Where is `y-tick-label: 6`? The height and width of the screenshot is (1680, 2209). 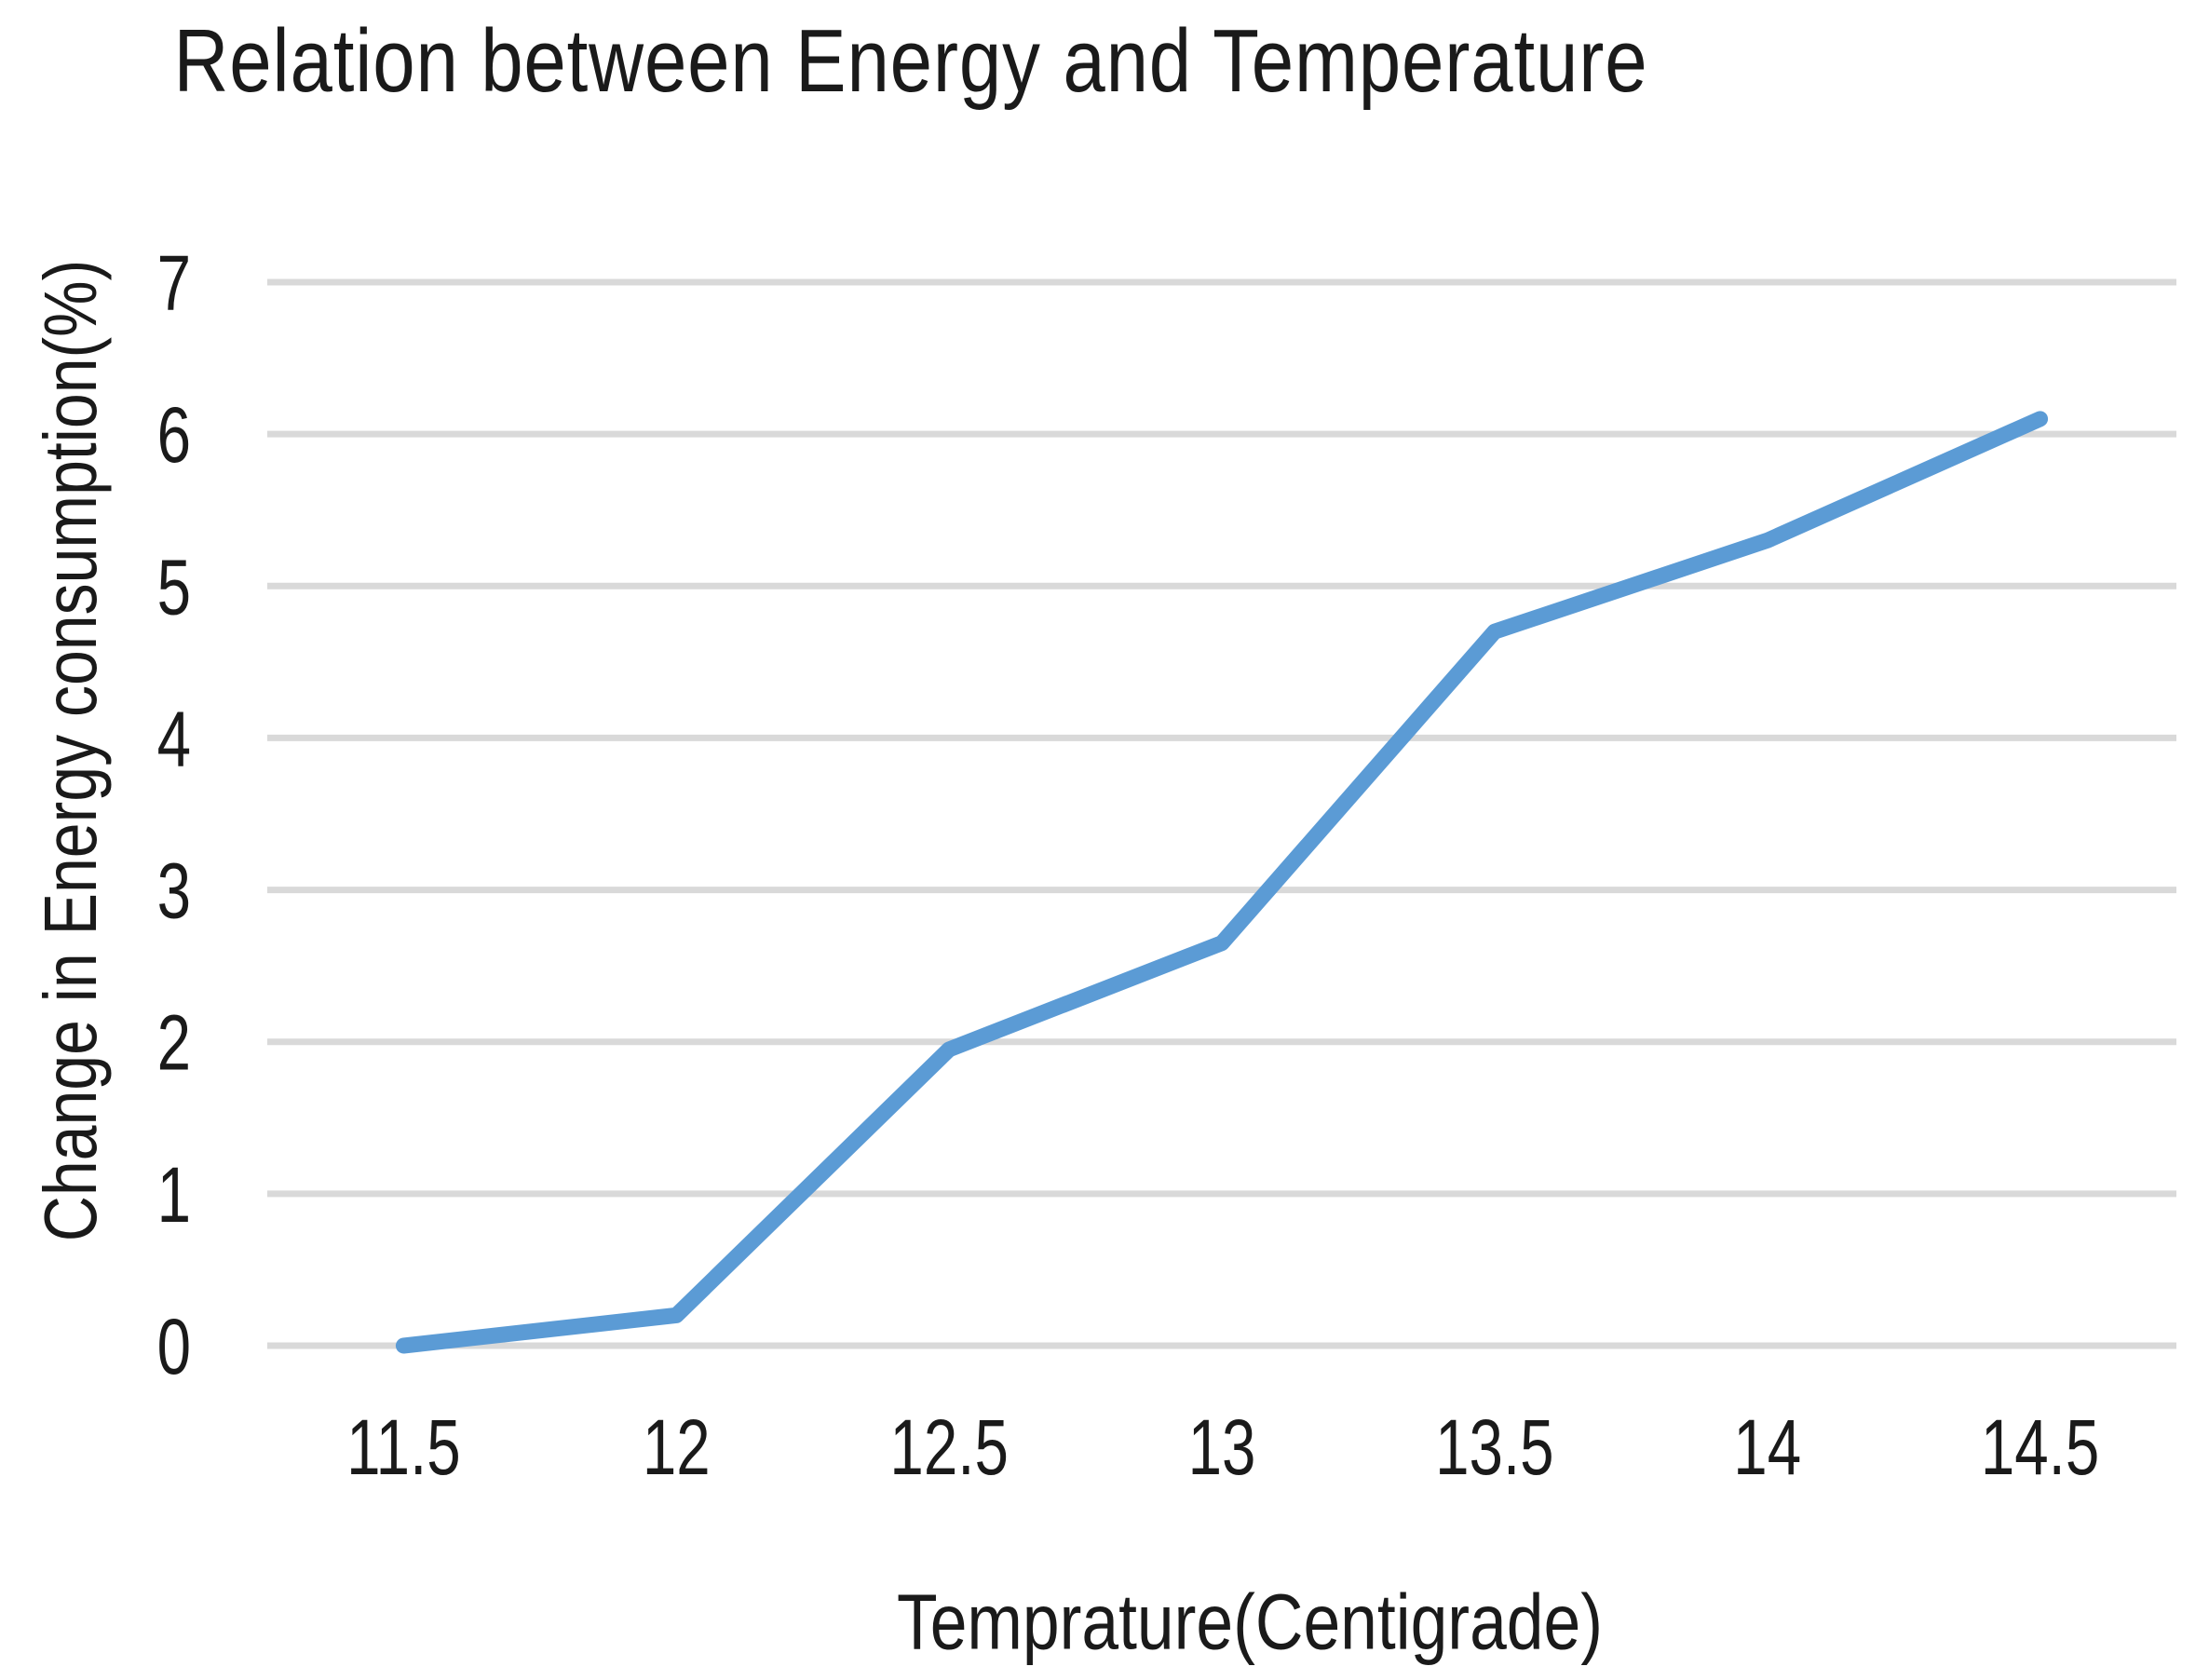
y-tick-label: 6 is located at coordinates (174, 435).